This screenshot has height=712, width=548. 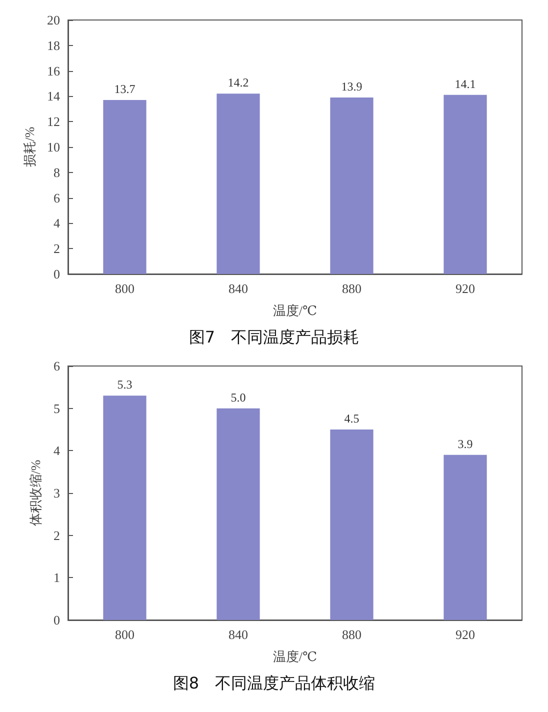 I want to click on text: 图7 不同温度产品损耗, so click(x=274, y=337).